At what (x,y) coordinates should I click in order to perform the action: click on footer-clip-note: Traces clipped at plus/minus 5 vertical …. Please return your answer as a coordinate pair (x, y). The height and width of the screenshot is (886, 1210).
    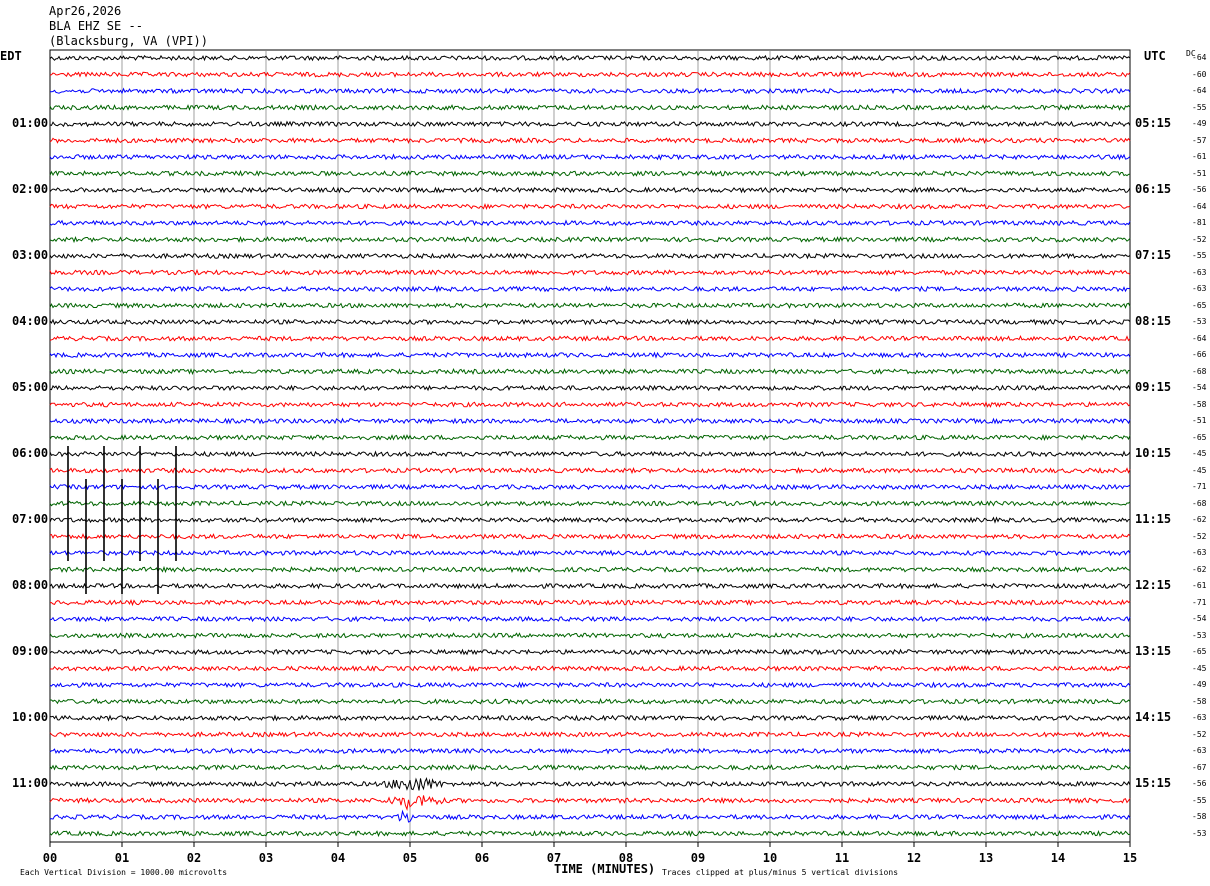
    Looking at the image, I should click on (780, 872).